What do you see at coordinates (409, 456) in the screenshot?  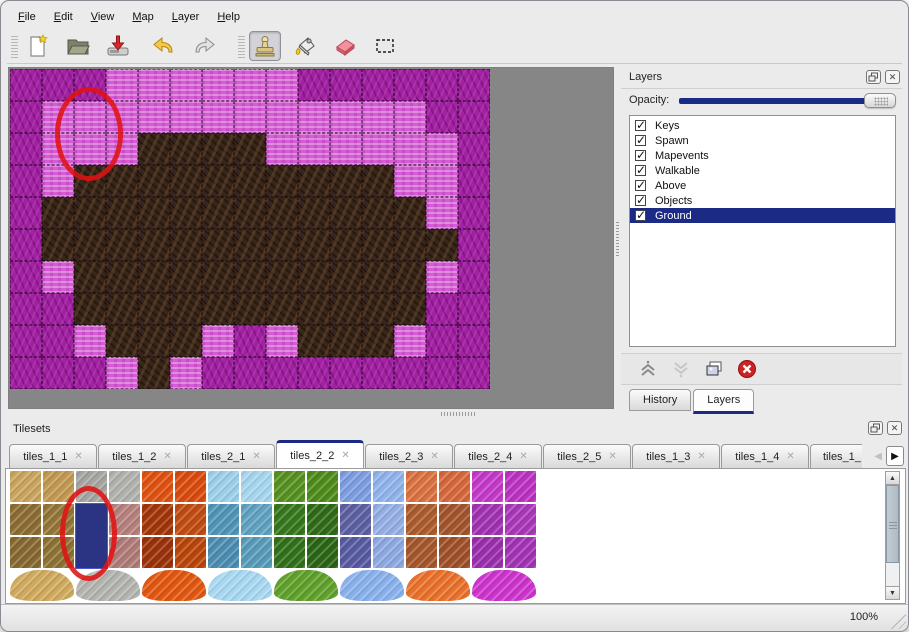 I see `tileset-tab-tiles_2_3: tiles_2_3 ✕` at bounding box center [409, 456].